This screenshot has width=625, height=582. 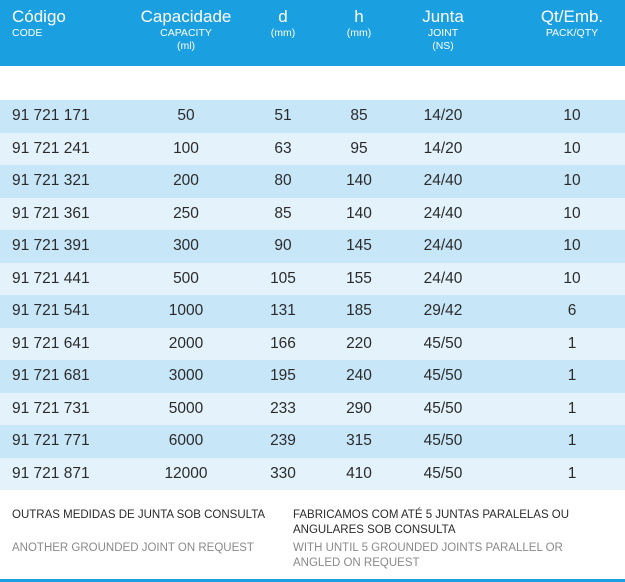 What do you see at coordinates (186, 180) in the screenshot?
I see `cell-capacity: 200` at bounding box center [186, 180].